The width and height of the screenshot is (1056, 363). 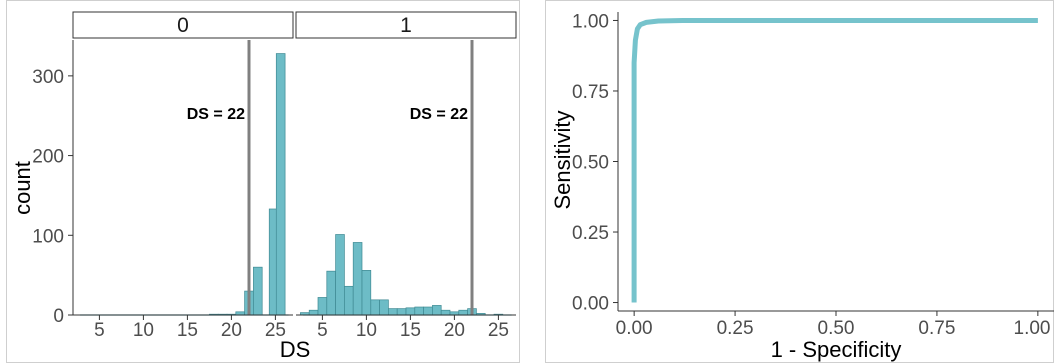 I want to click on roc-y-tick-label: 1.00, so click(x=590, y=21).